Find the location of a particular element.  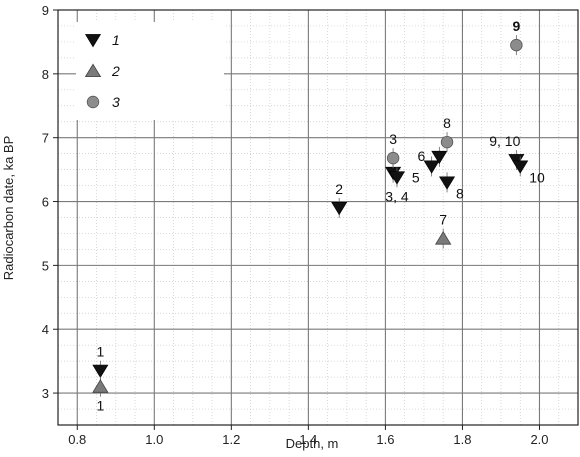

y-tick-label: 9 is located at coordinates (45, 10).